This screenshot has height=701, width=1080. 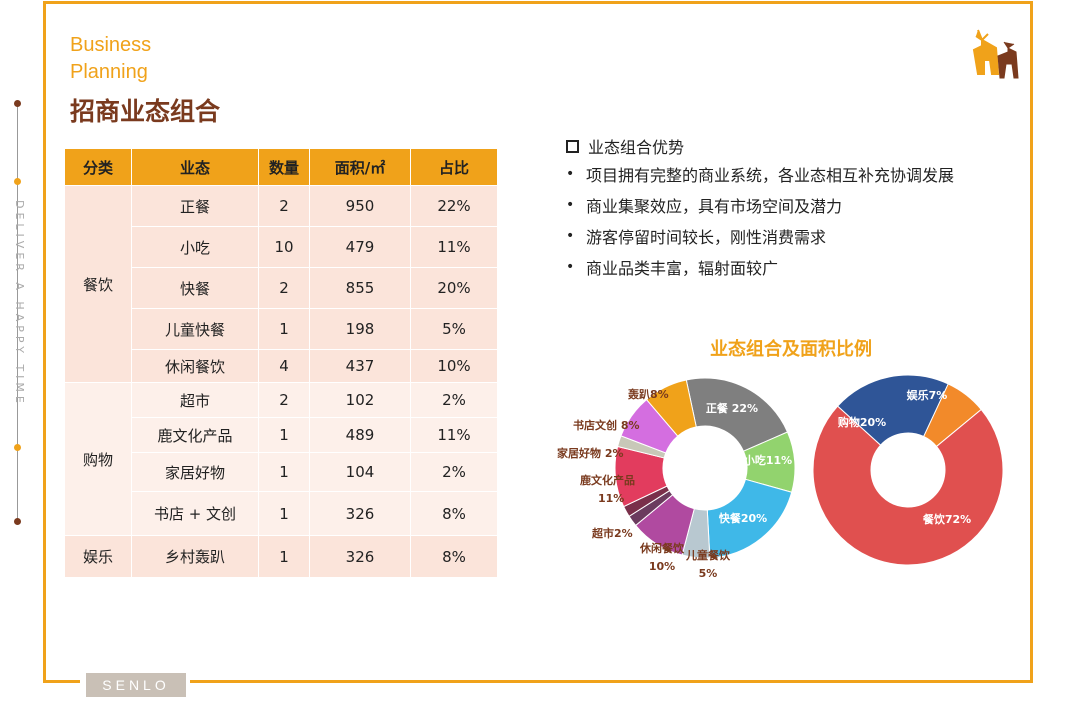 What do you see at coordinates (284, 167) in the screenshot?
I see `header-count: 数量` at bounding box center [284, 167].